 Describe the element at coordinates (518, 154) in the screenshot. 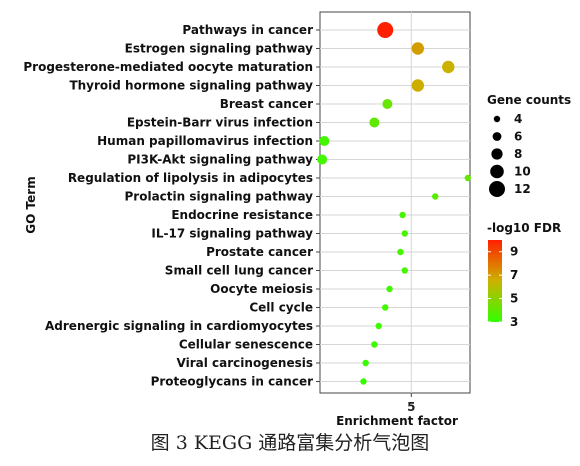

I see `size-legend-label: 8` at that location.